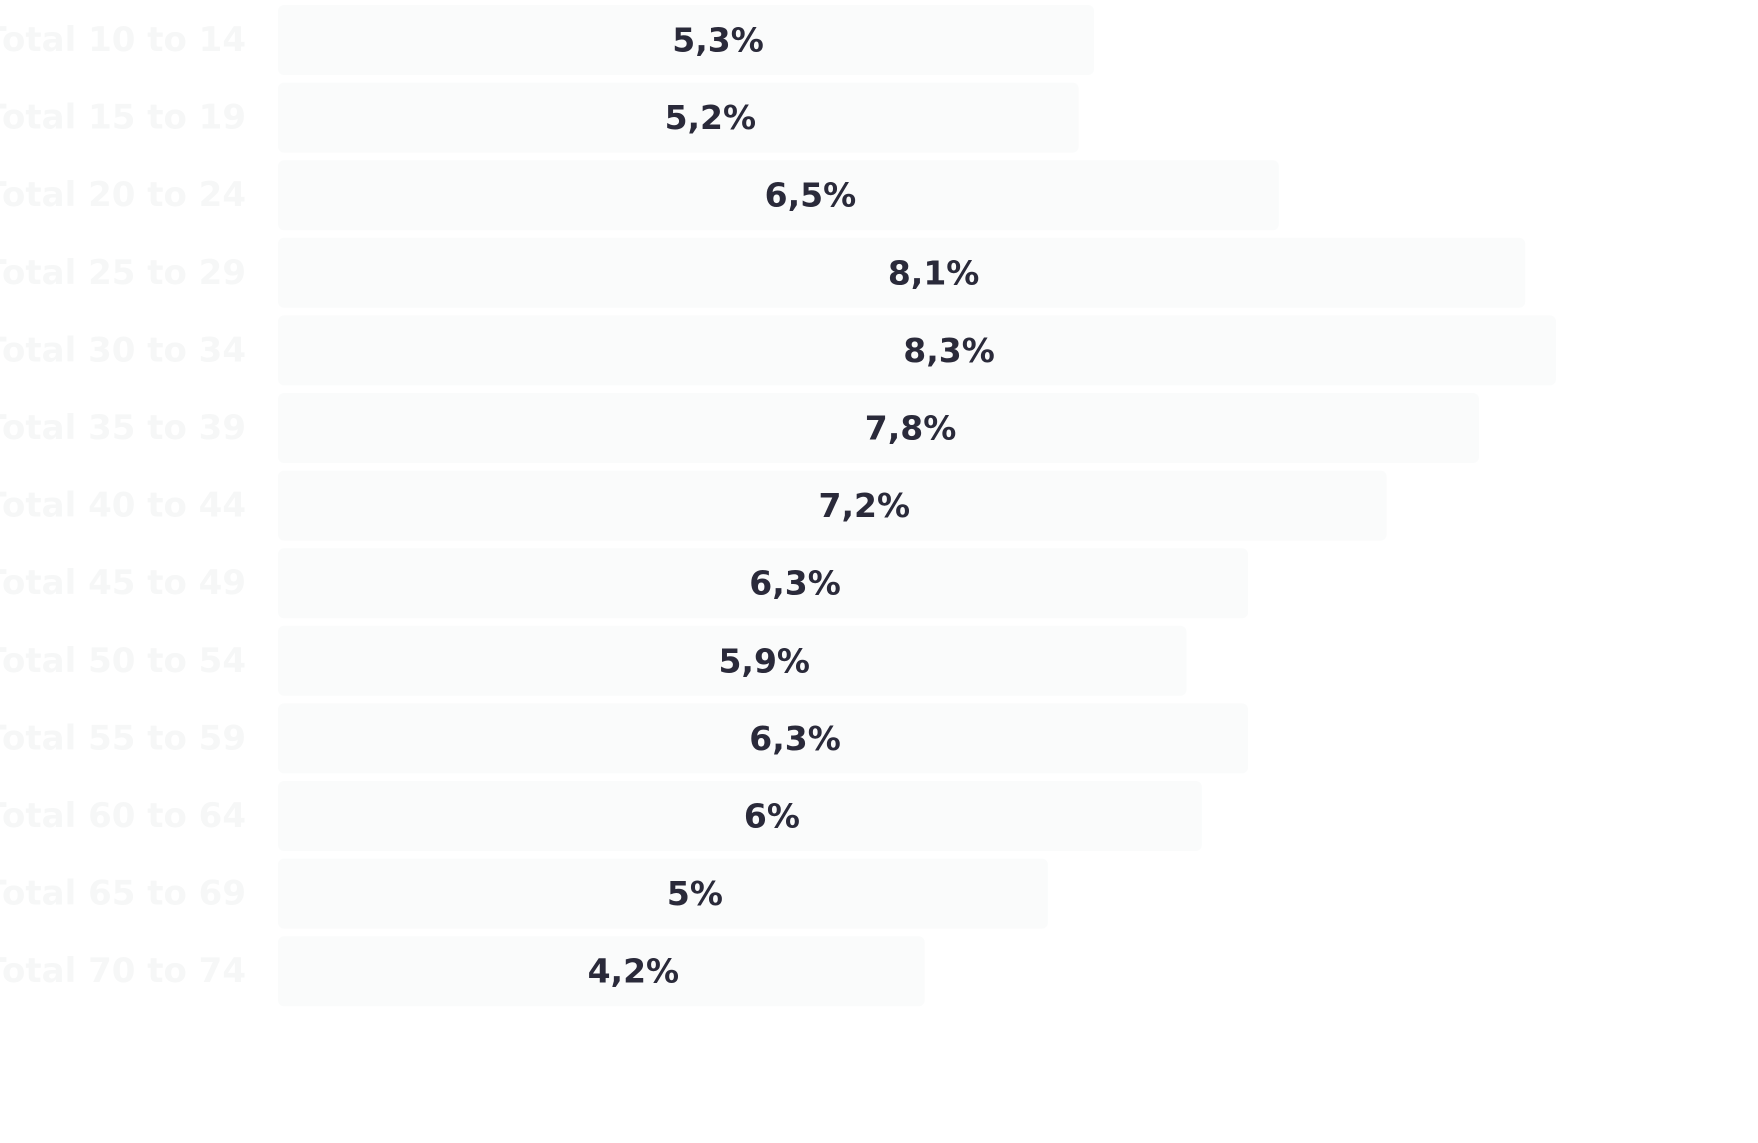 Image resolution: width=1758 pixels, height=1143 pixels. I want to click on value-label: 4,2%, so click(634, 971).